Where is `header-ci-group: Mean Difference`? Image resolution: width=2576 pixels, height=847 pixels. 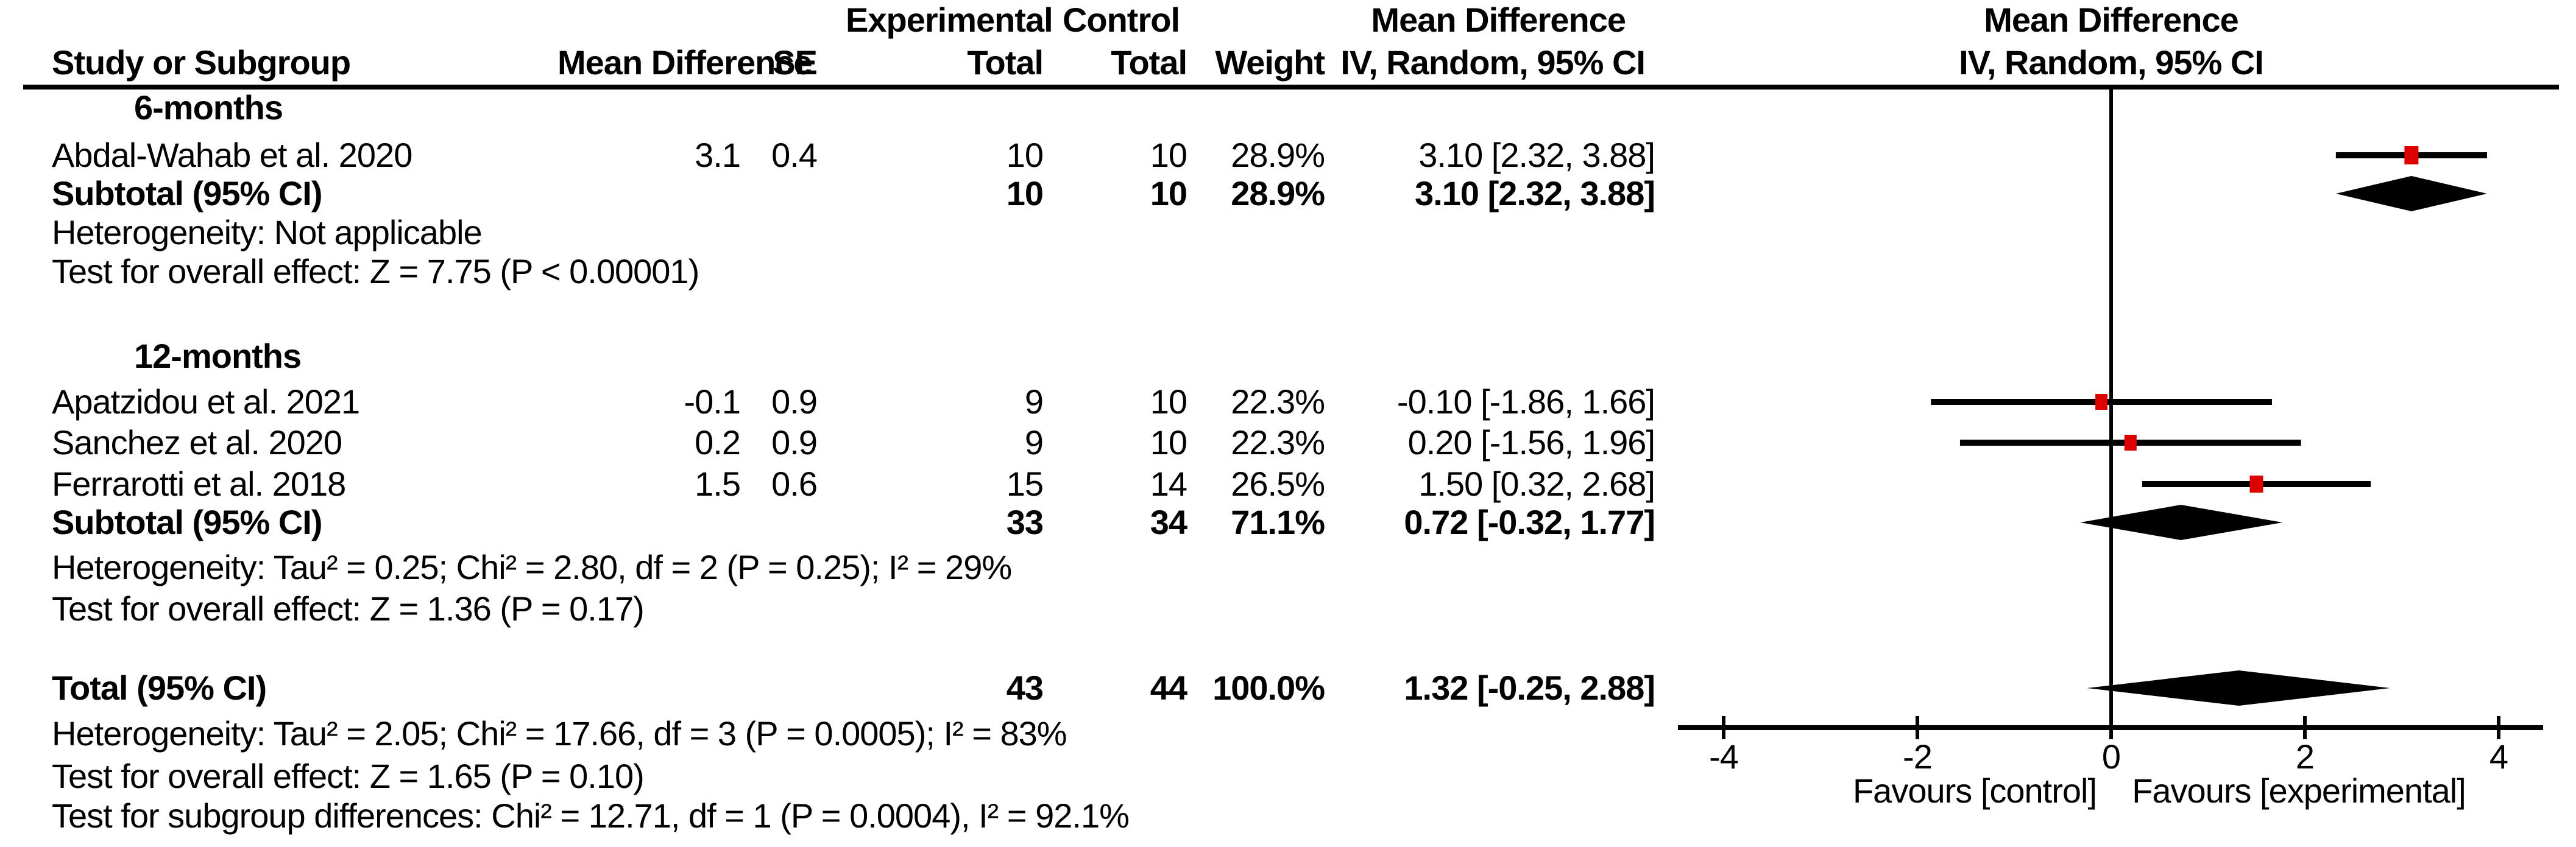
header-ci-group: Mean Difference is located at coordinates (1498, 20).